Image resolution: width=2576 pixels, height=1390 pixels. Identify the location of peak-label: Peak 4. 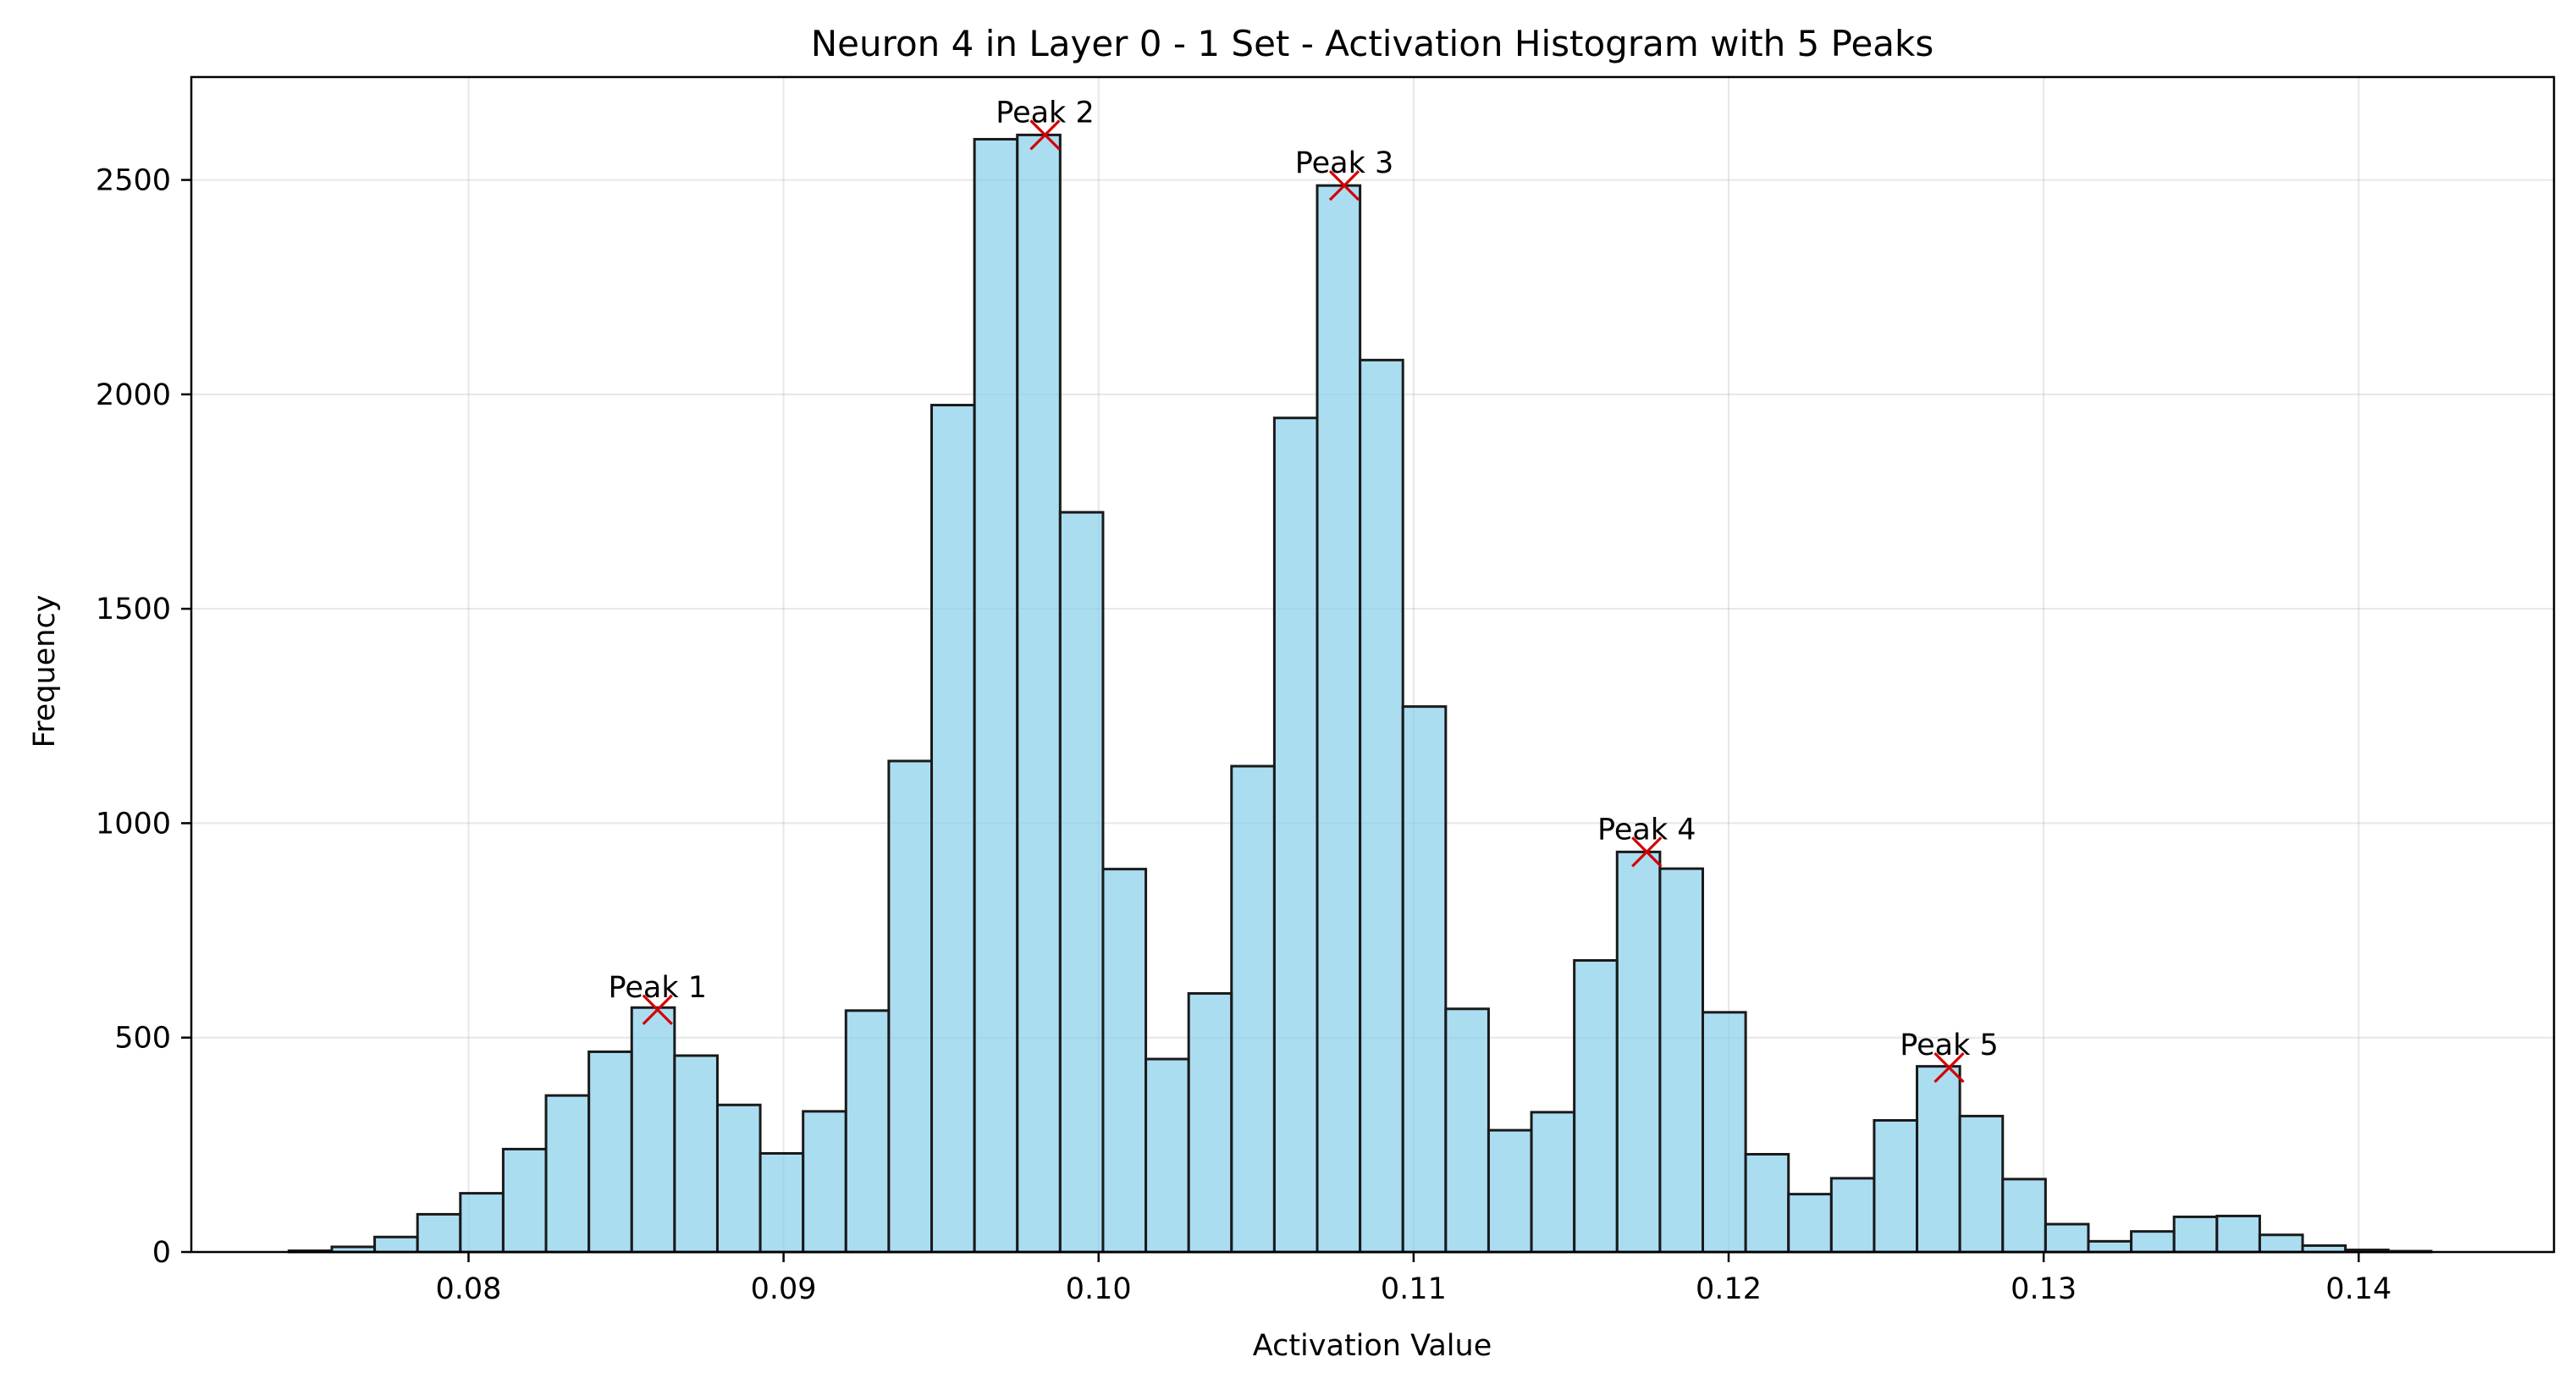
(1647, 830).